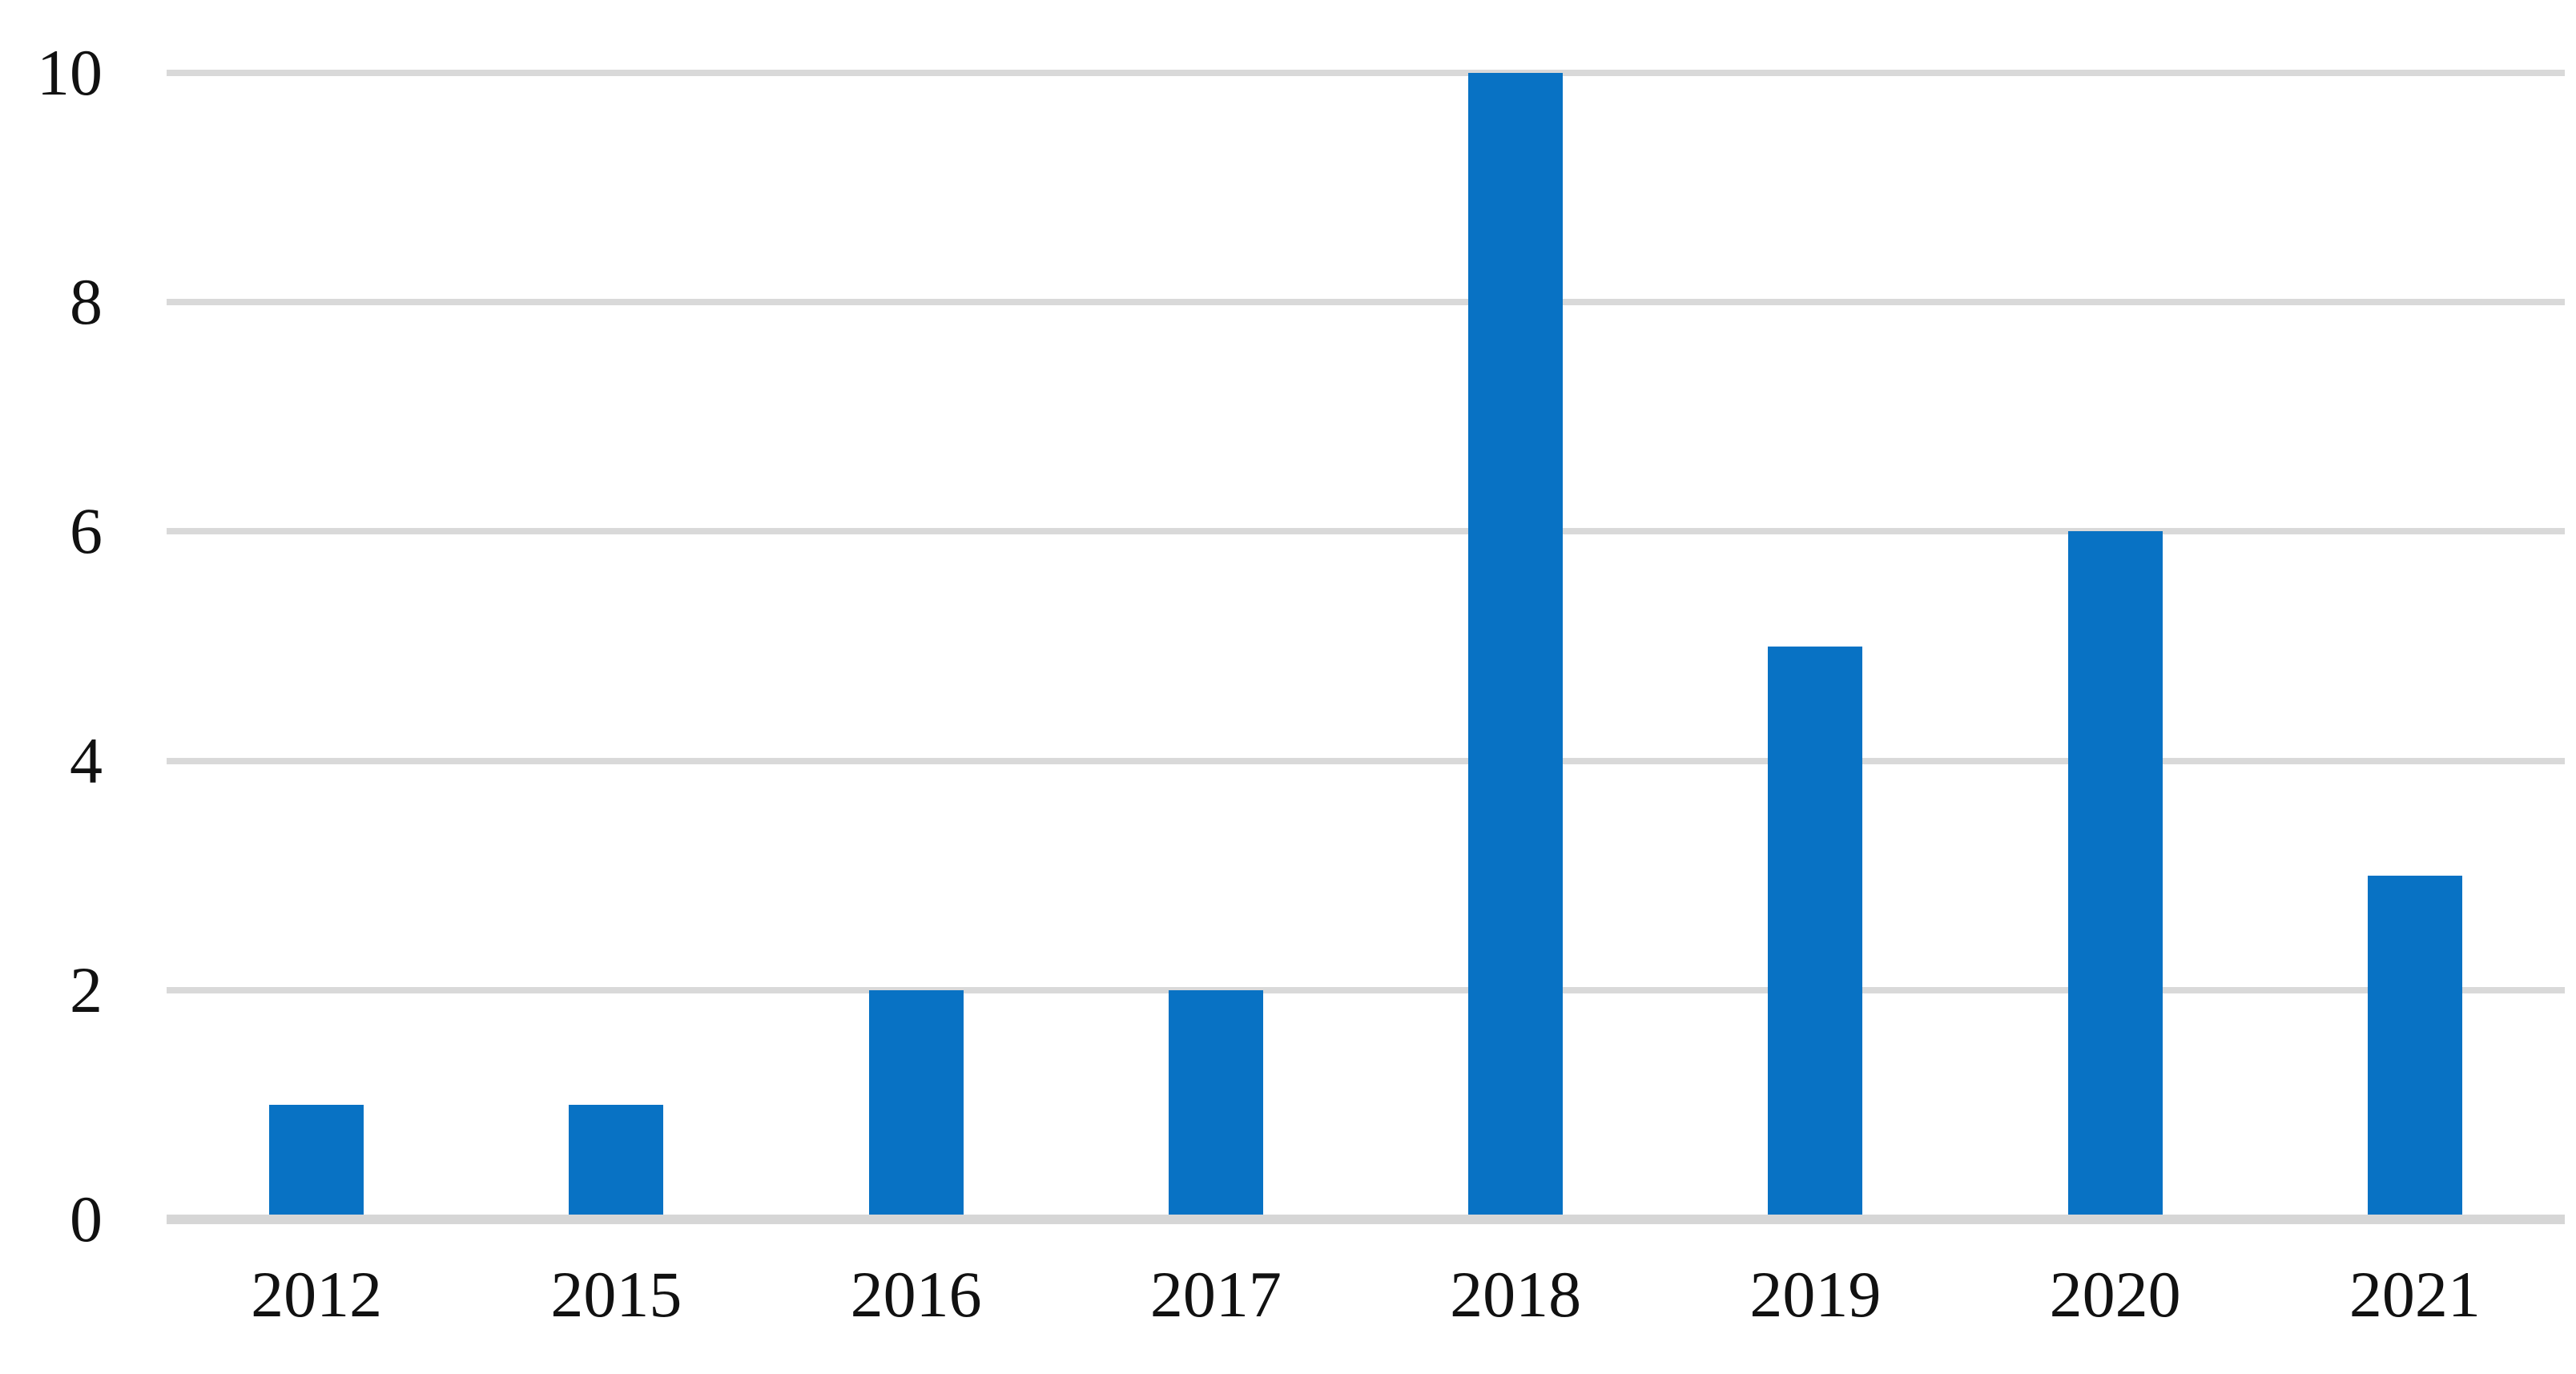 This screenshot has width=2576, height=1374. Describe the element at coordinates (86, 302) in the screenshot. I see `y-tick-label: 8` at that location.